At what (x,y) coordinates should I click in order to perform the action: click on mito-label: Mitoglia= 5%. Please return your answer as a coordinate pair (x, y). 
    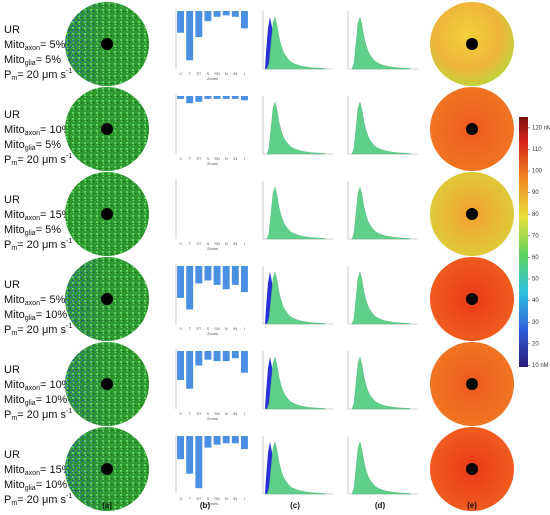
    Looking at the image, I should click on (32, 145).